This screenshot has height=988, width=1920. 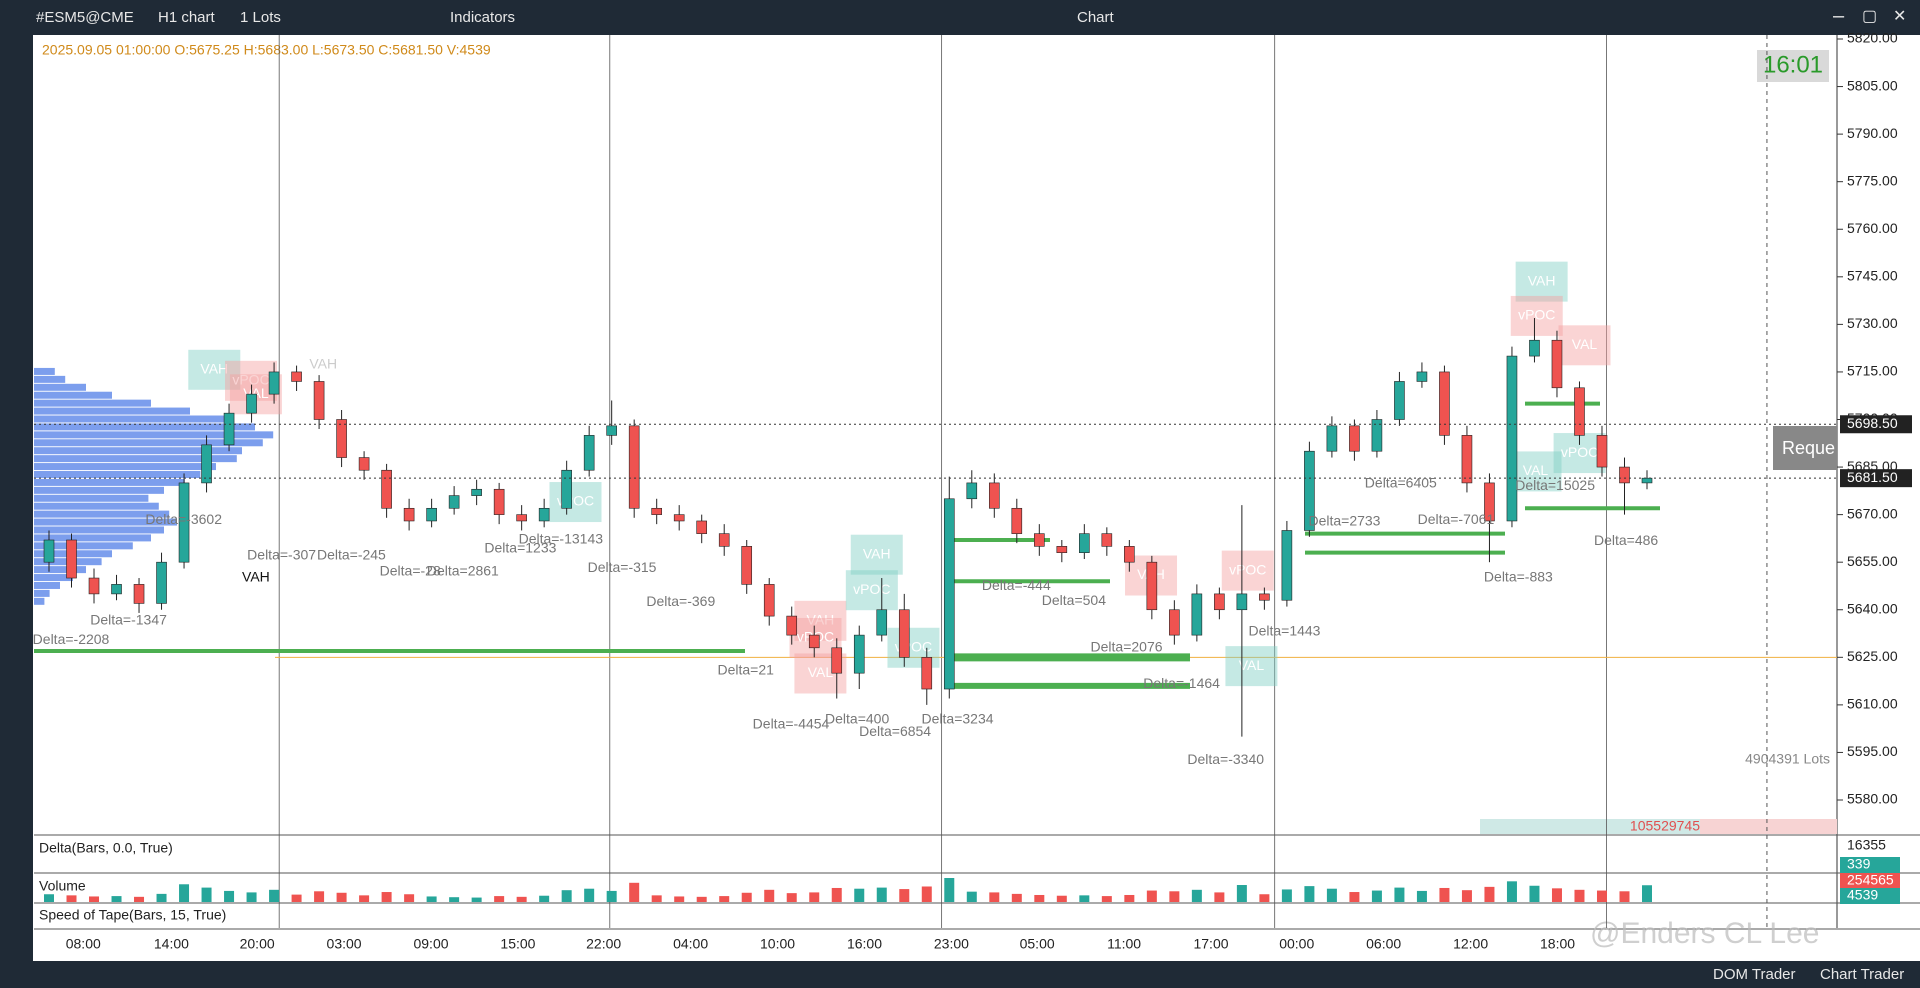 What do you see at coordinates (1787, 759) in the screenshot?
I see `lots-label: 4904391 Lots` at bounding box center [1787, 759].